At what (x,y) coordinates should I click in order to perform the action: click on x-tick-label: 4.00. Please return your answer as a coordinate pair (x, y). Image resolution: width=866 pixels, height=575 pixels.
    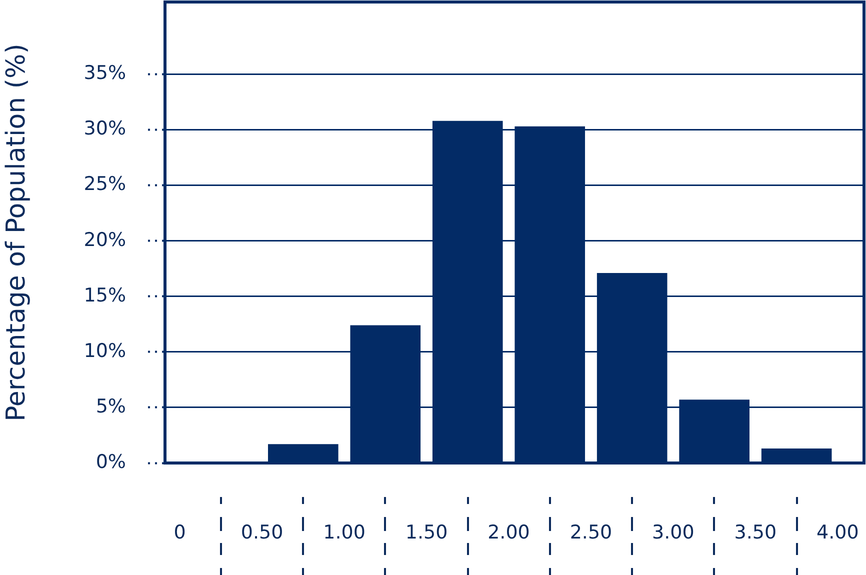
    Looking at the image, I should click on (837, 532).